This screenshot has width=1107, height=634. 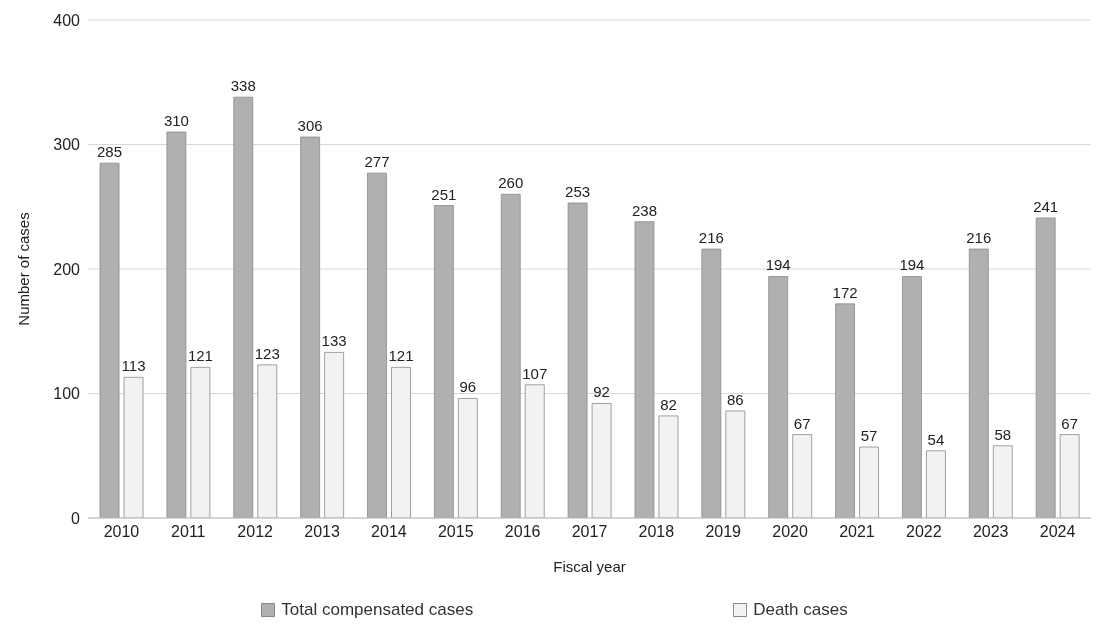 I want to click on data-label: 306, so click(x=310, y=126).